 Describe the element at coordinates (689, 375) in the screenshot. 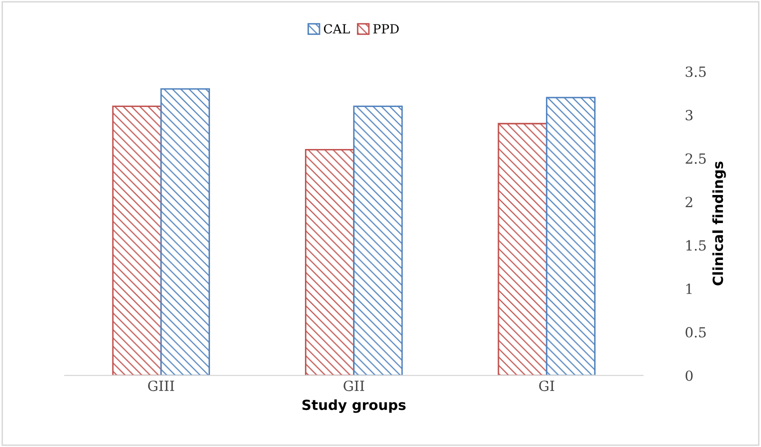

I see `y-tick-label: 0` at that location.